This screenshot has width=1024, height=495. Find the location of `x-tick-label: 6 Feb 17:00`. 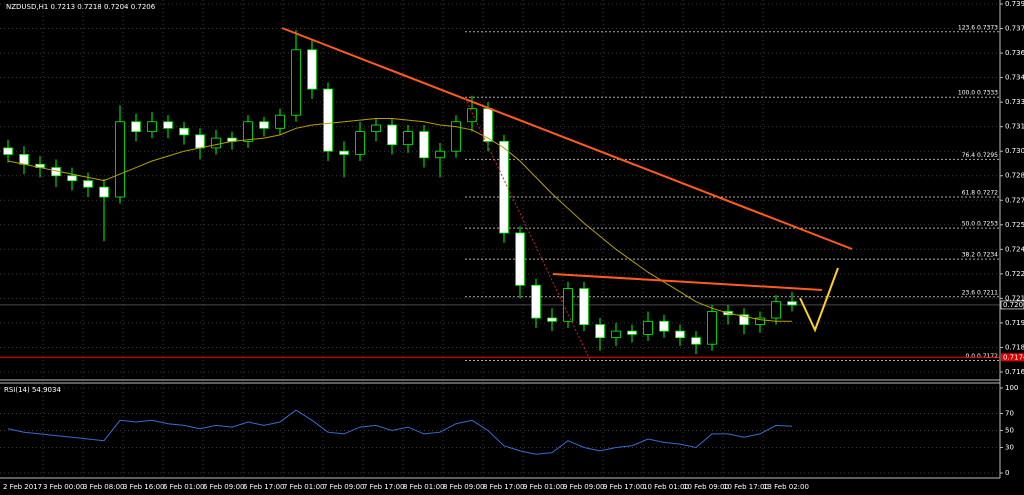

x-tick-label: 6 Feb 17:00 is located at coordinates (263, 487).